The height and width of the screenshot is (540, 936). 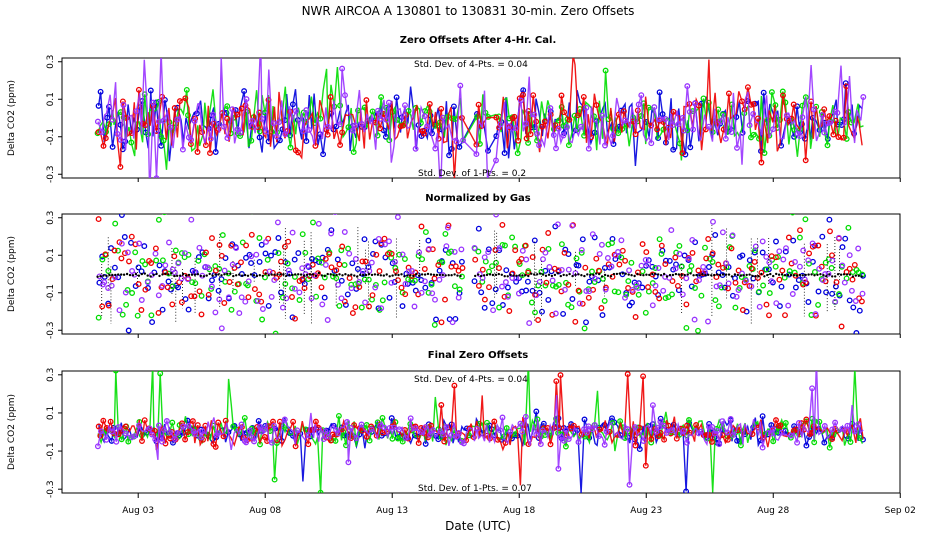 I want to click on y-axis: 0.3 0.1 -0.1 -0.3, so click(x=54, y=119).